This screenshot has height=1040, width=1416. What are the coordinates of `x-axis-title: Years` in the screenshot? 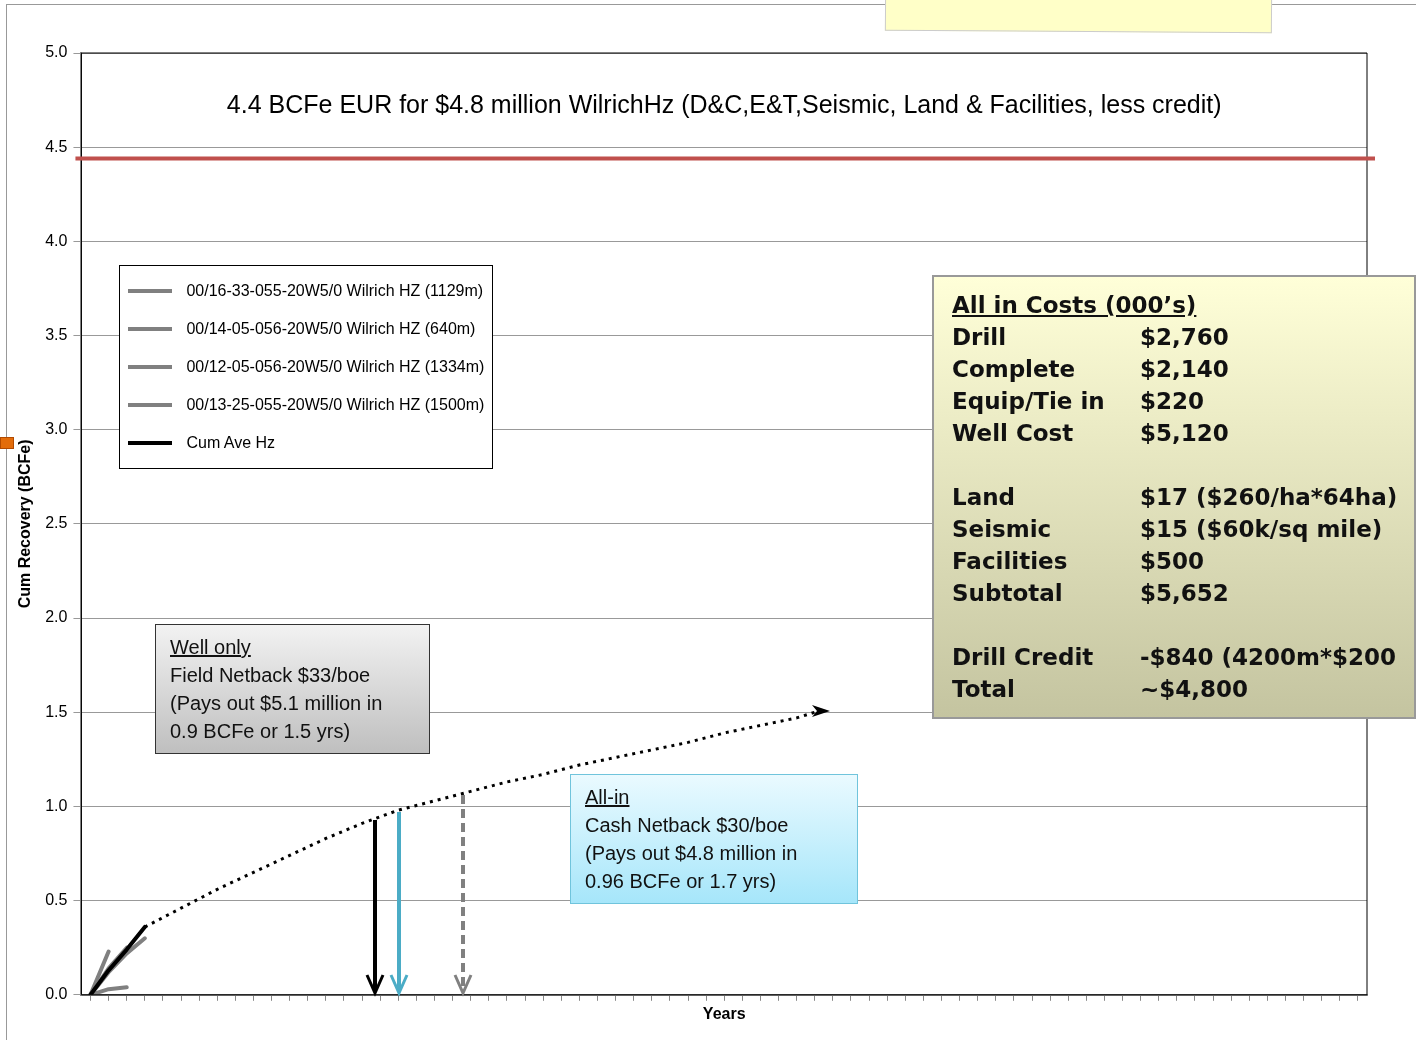 It's located at (724, 1013).